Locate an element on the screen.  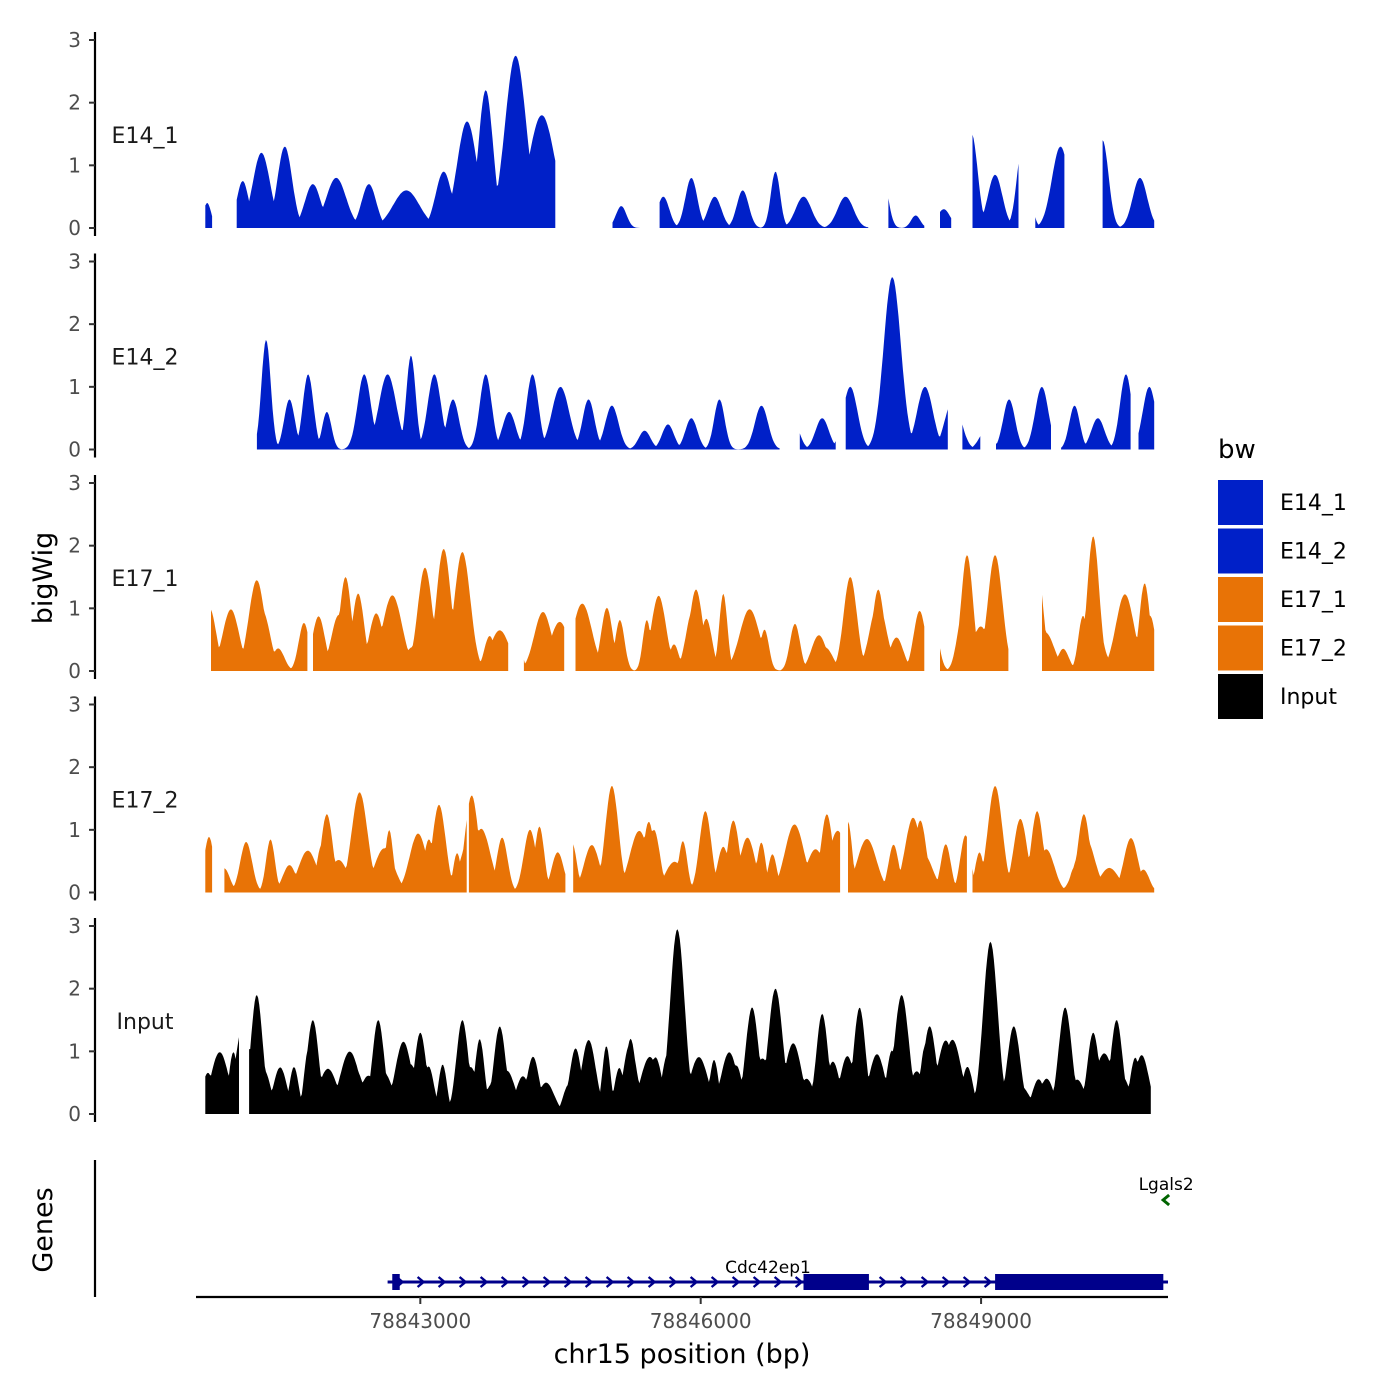
legend-label: Input is located at coordinates (1308, 697).